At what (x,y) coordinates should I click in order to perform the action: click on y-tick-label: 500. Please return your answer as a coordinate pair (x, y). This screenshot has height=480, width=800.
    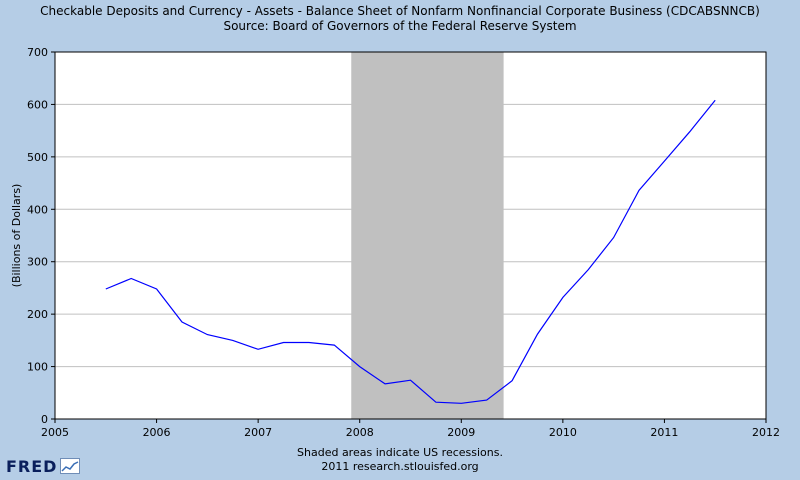
    Looking at the image, I should click on (37, 157).